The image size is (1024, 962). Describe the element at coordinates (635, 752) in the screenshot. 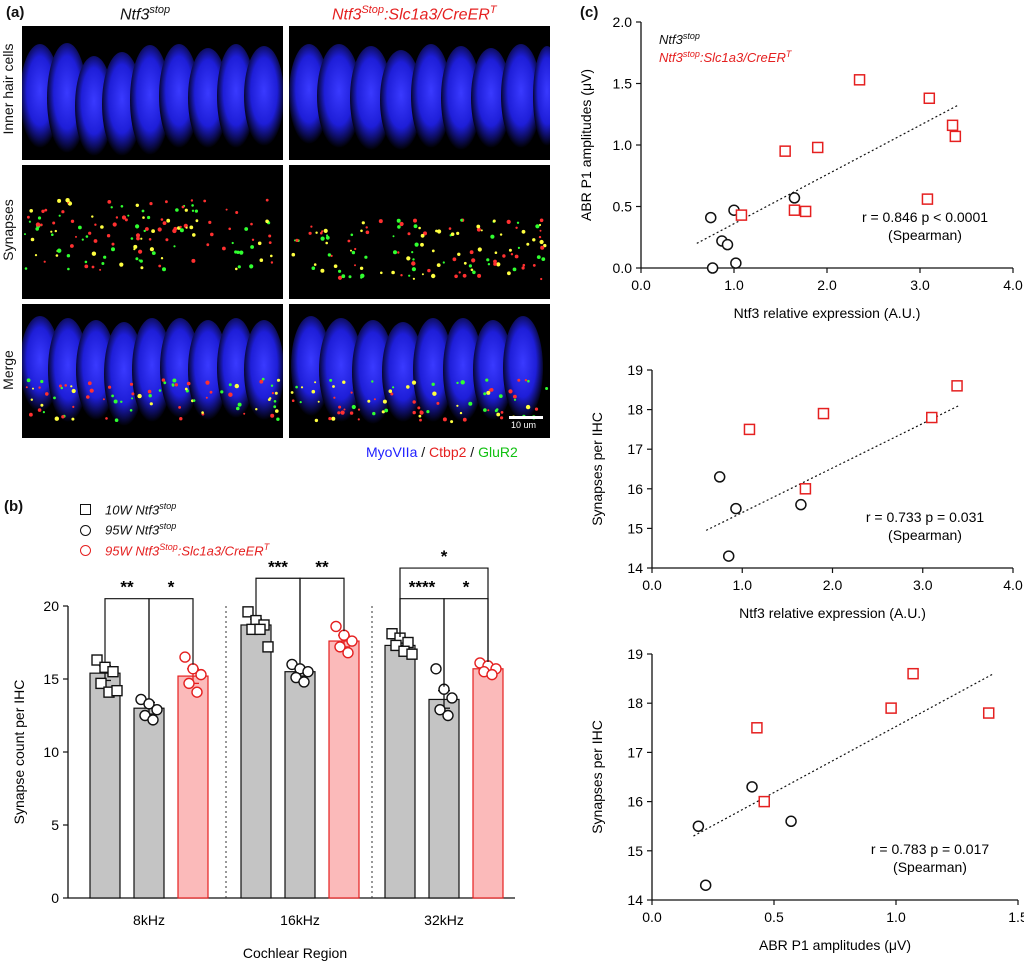

I see `y-tick-label: 17` at that location.